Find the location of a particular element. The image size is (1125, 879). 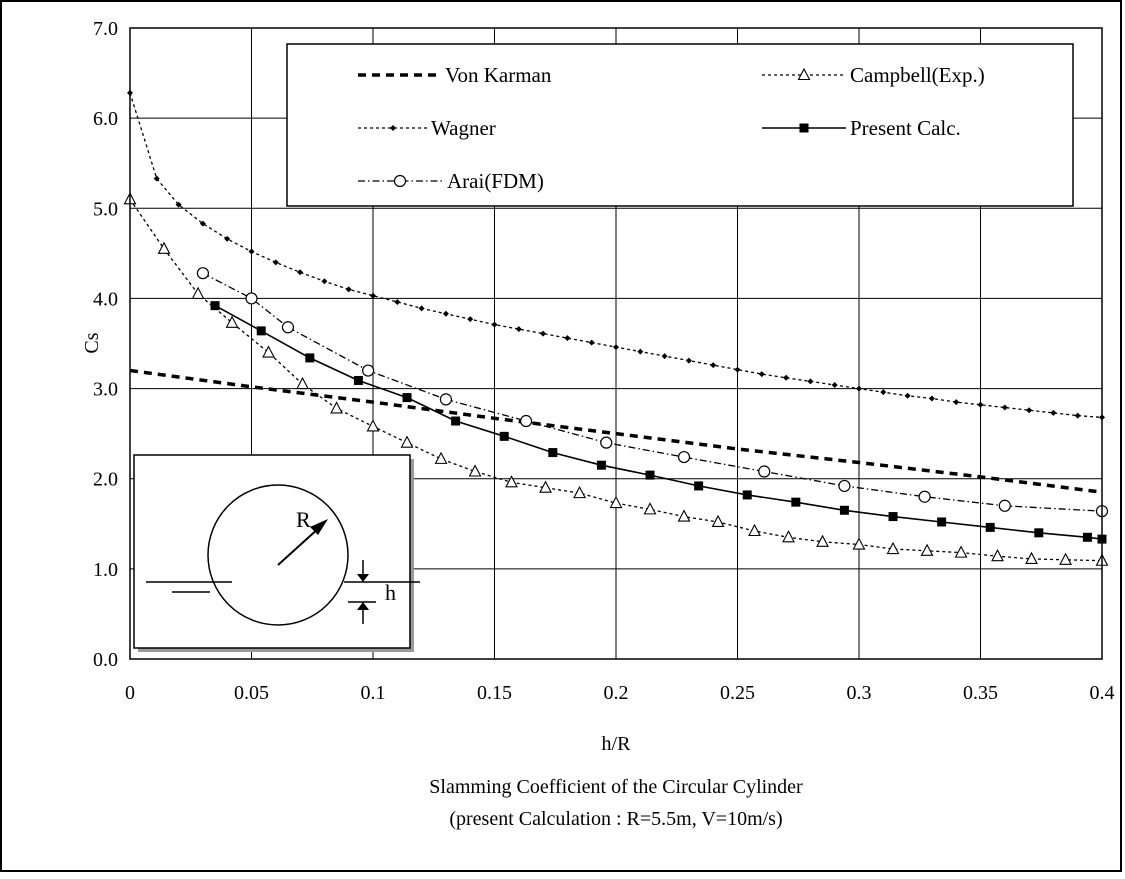

x-tick-label: 0 is located at coordinates (130, 693).